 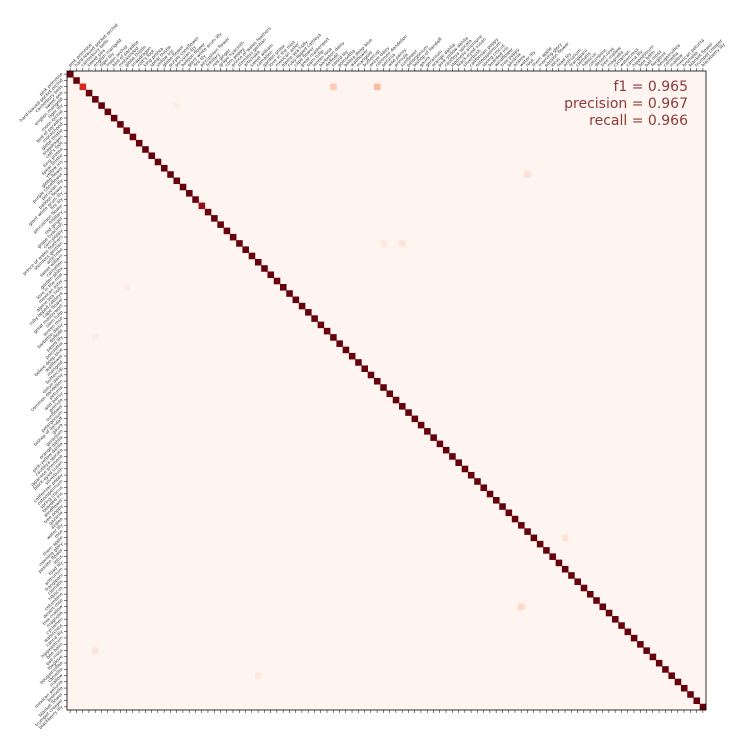 I want to click on precision-metric: precision = 0.967, so click(x=626, y=104).